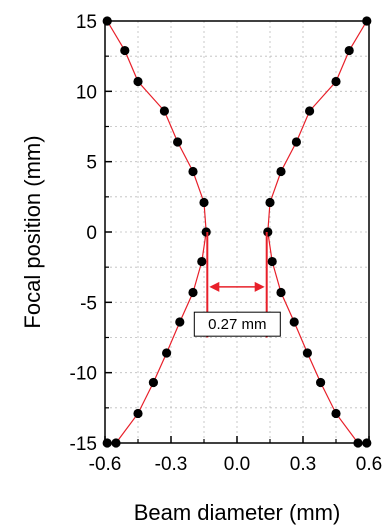  Describe the element at coordinates (91, 163) in the screenshot. I see `y-tick-label: 5` at that location.